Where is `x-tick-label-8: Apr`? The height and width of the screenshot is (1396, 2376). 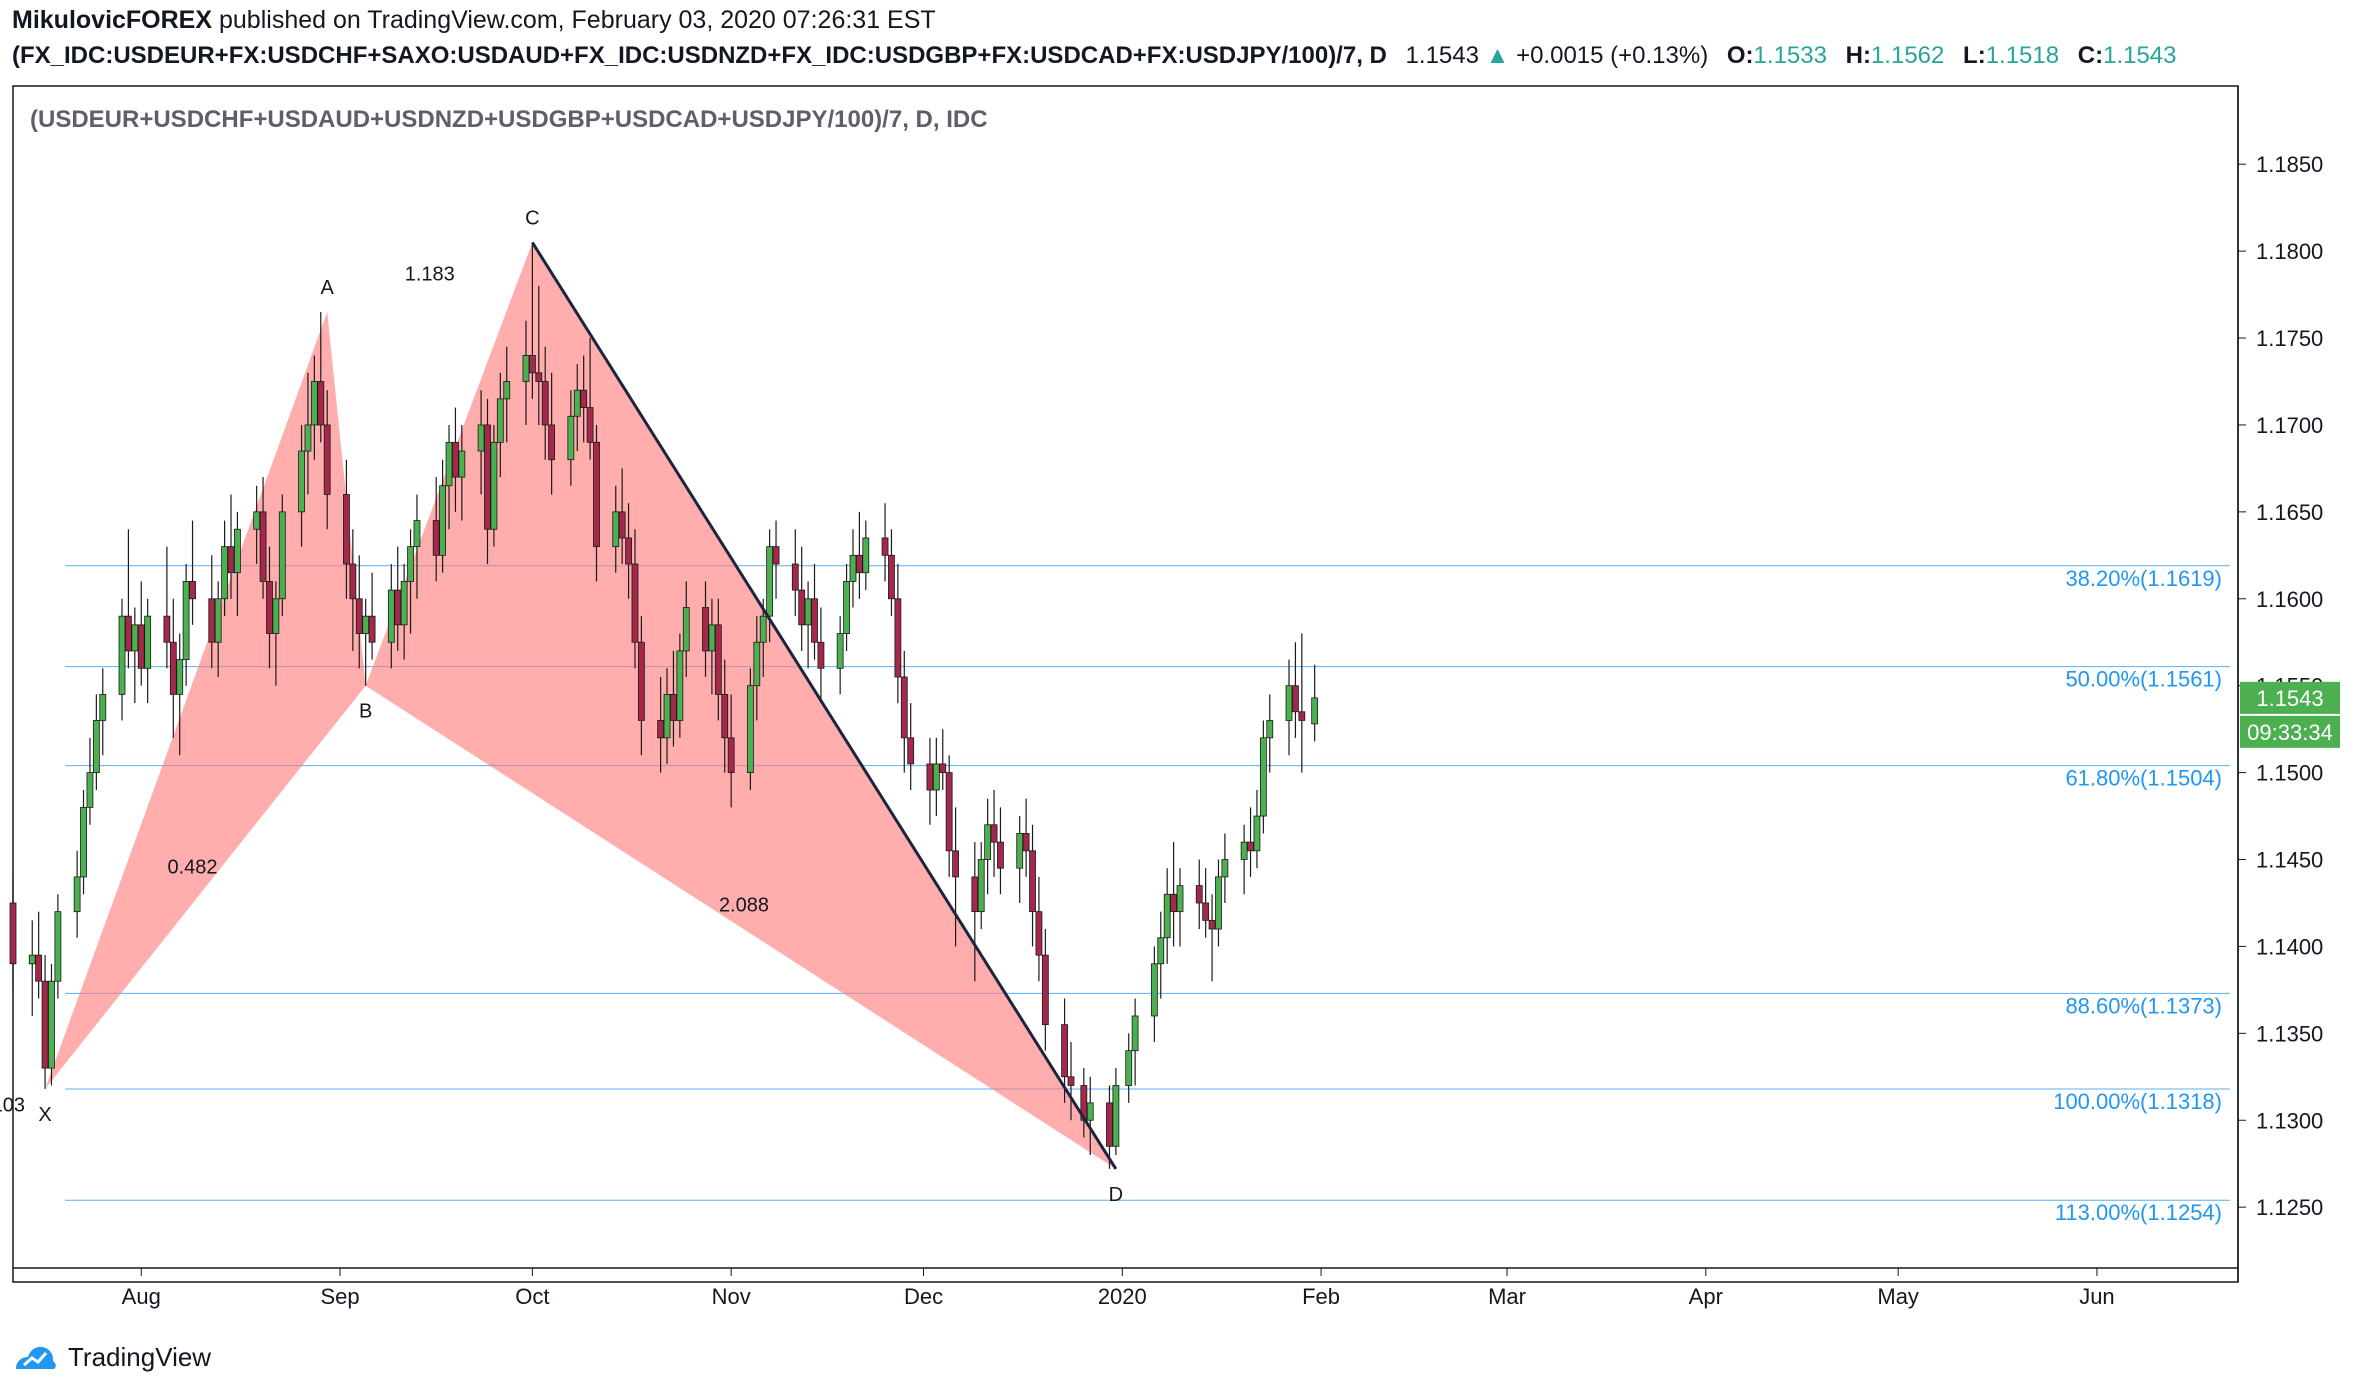
x-tick-label-8: Apr is located at coordinates (1706, 1296).